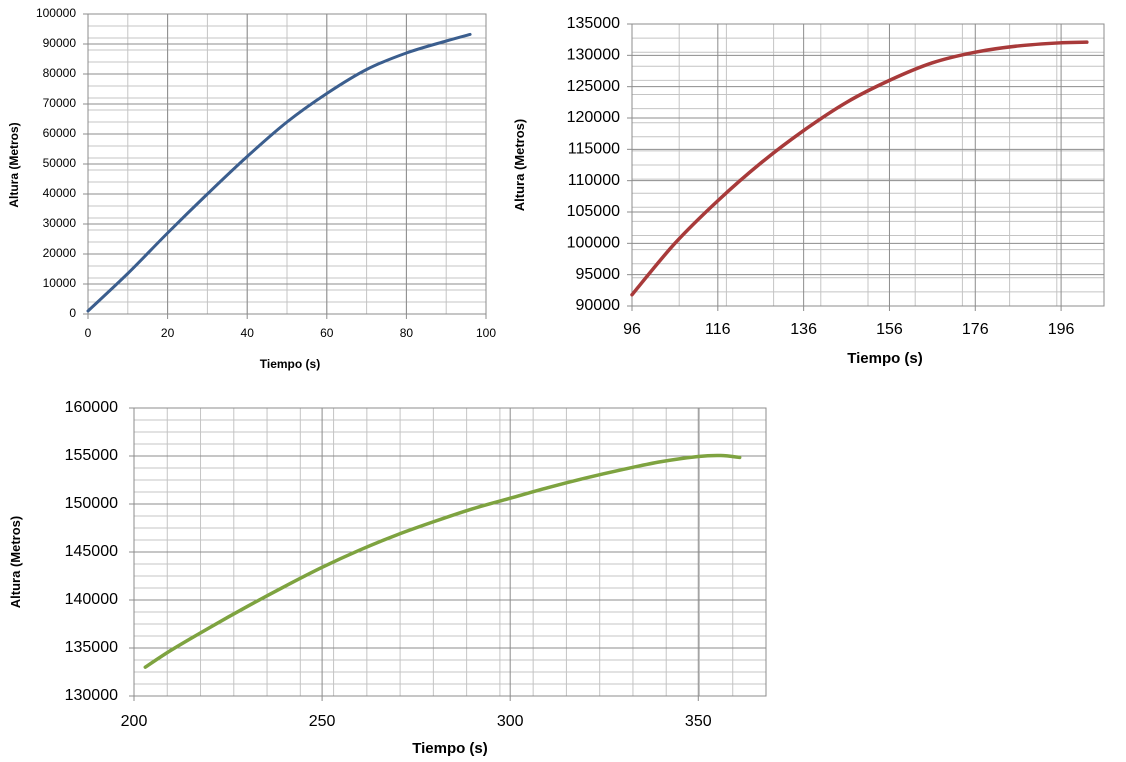 The image size is (1126, 762). Describe the element at coordinates (60, 103) in the screenshot. I see `y-tick-label: 70000` at that location.